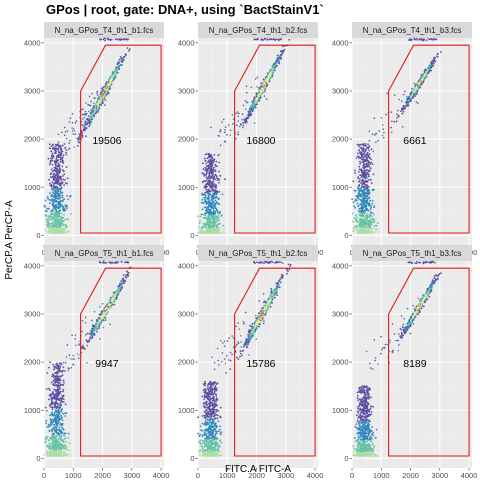 This screenshot has width=480, height=480. I want to click on gate-count-label: 16800, so click(260, 141).